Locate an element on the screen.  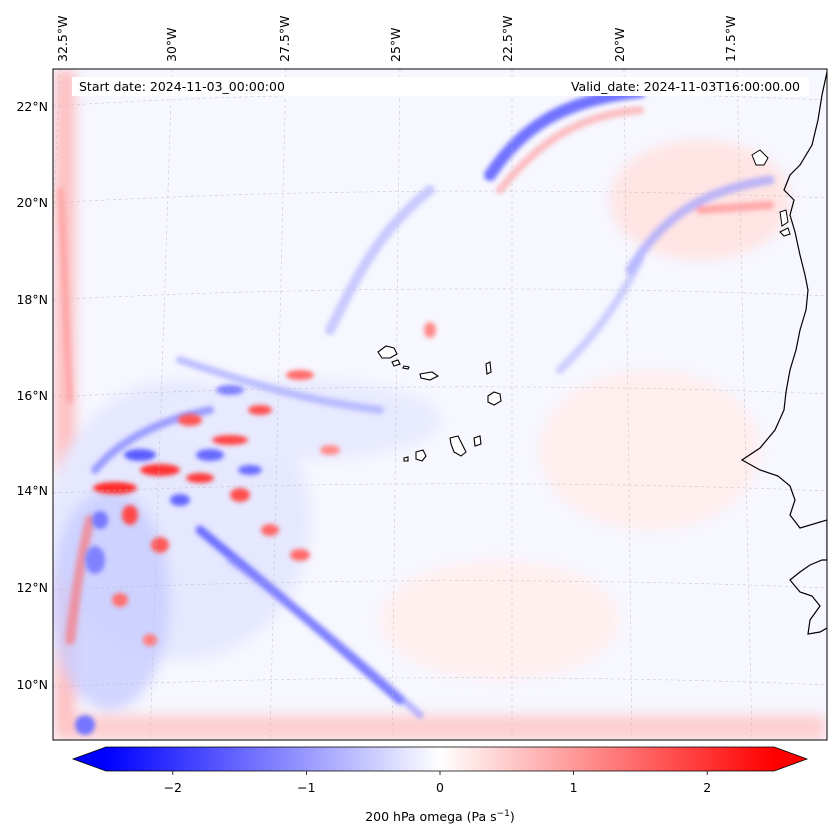
start-date-label: Start date: 2024-11-03_00:00:00 is located at coordinates (182, 86).